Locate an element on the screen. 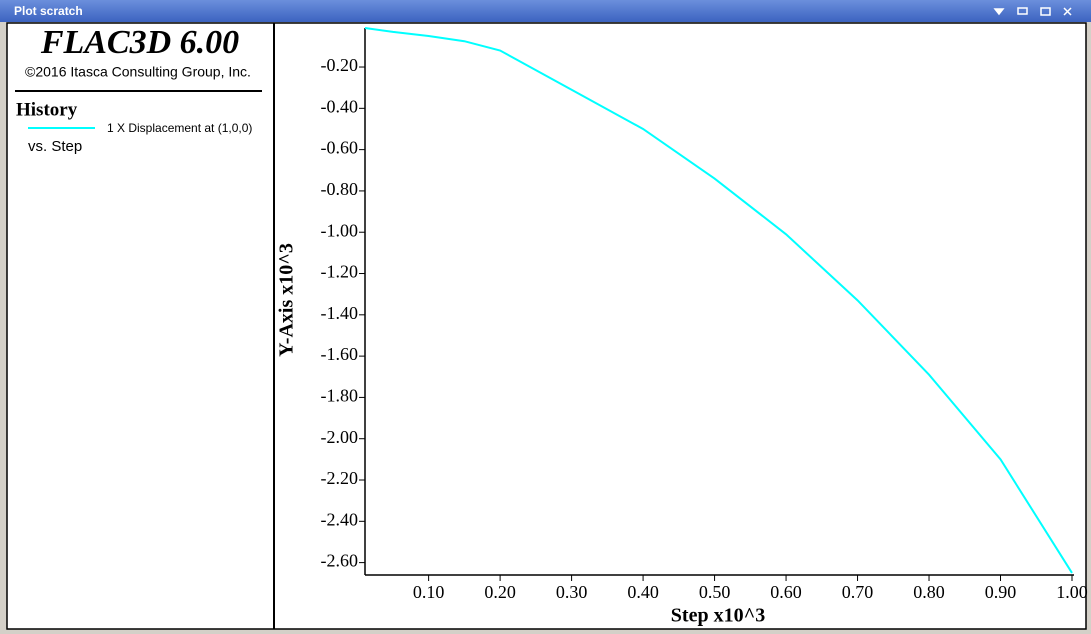  x-tick-label: 0.20 is located at coordinates (500, 592).